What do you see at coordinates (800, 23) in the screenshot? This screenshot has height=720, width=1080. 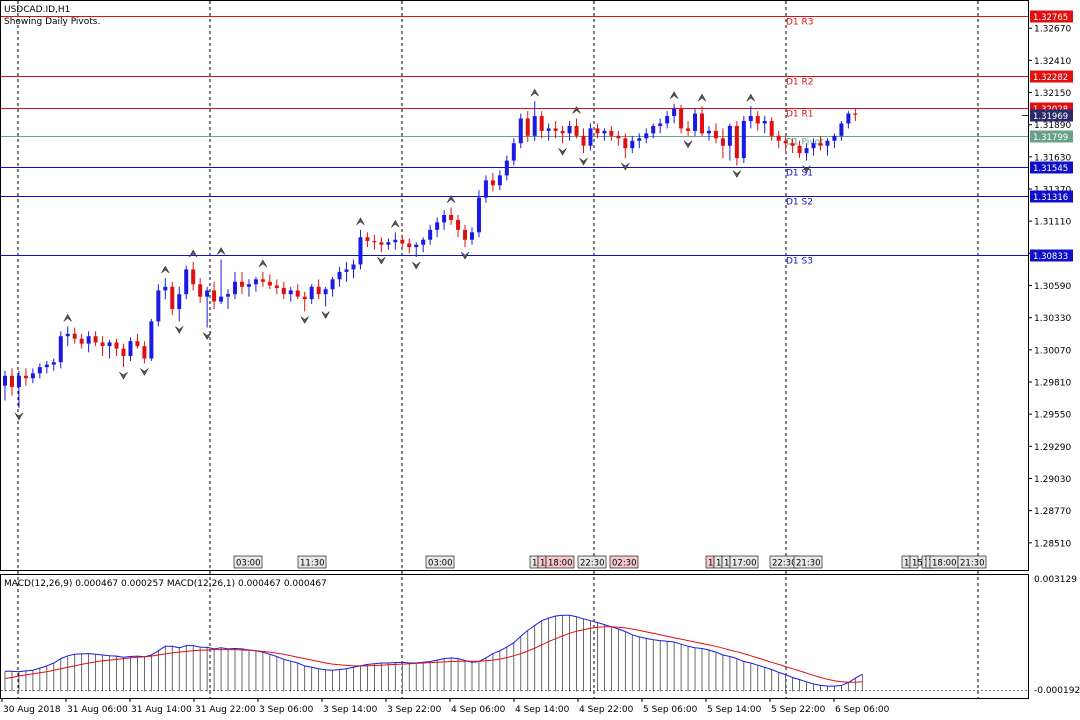 I see `pivot-label-r3: D1 R3` at bounding box center [800, 23].